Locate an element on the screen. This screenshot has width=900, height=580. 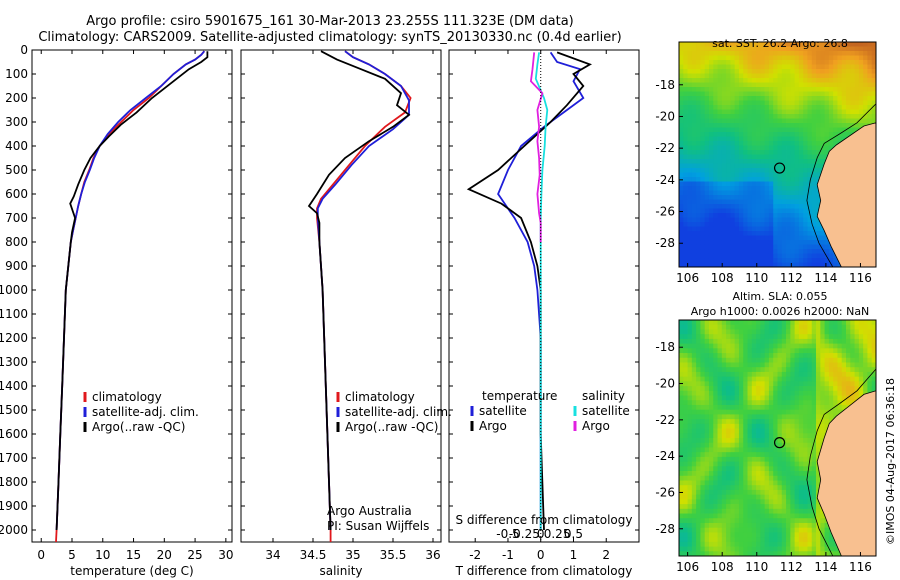
depth-tick-label: 700 is located at coordinates (16, 218).